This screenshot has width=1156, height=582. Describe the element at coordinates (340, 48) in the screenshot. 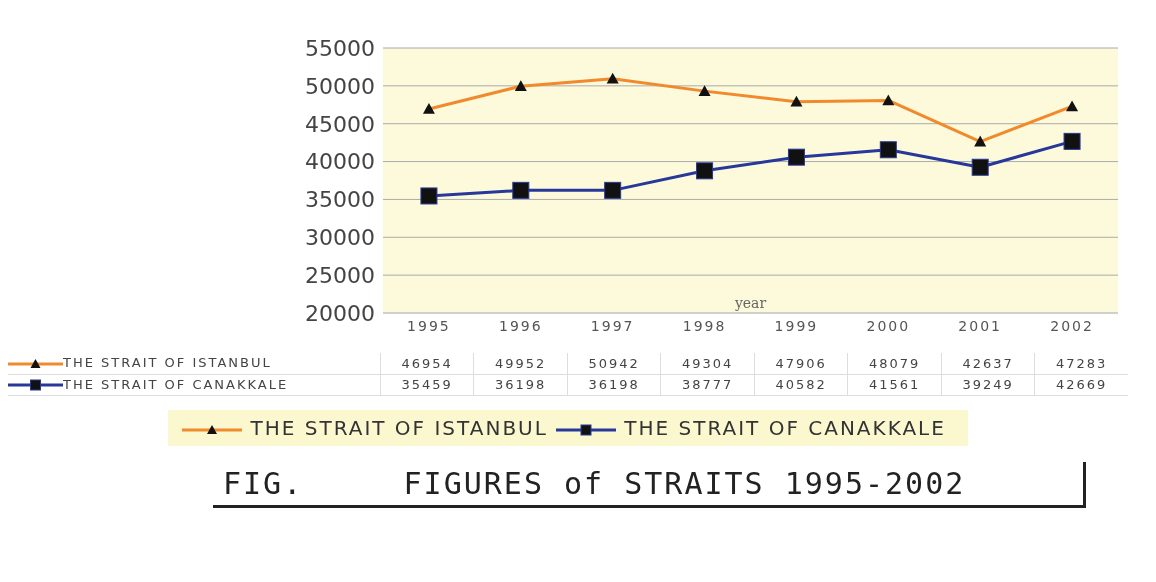

I see `y-tick-label: 55000` at that location.